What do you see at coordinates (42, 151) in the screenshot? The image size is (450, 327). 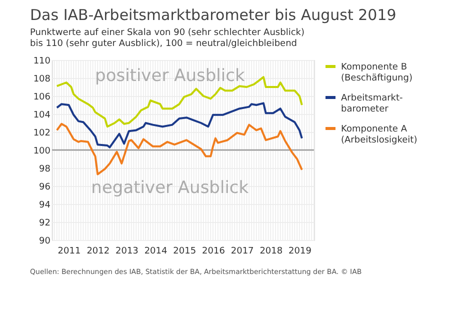 I see `y-tick-label: 100` at bounding box center [42, 151].